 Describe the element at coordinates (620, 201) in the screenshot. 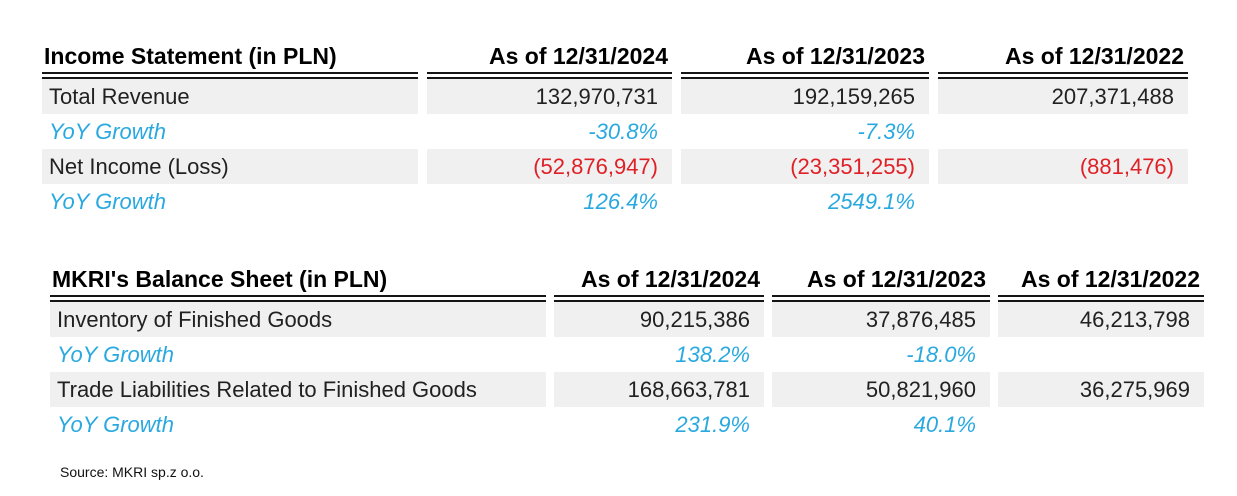

I see `growth-cell: 126.4%` at that location.